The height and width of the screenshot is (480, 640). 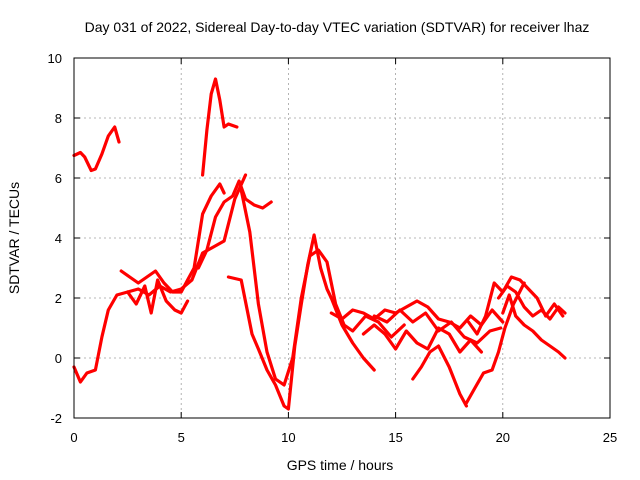 What do you see at coordinates (531, 302) in the screenshot?
I see `series-arc-evening-upper` at bounding box center [531, 302].